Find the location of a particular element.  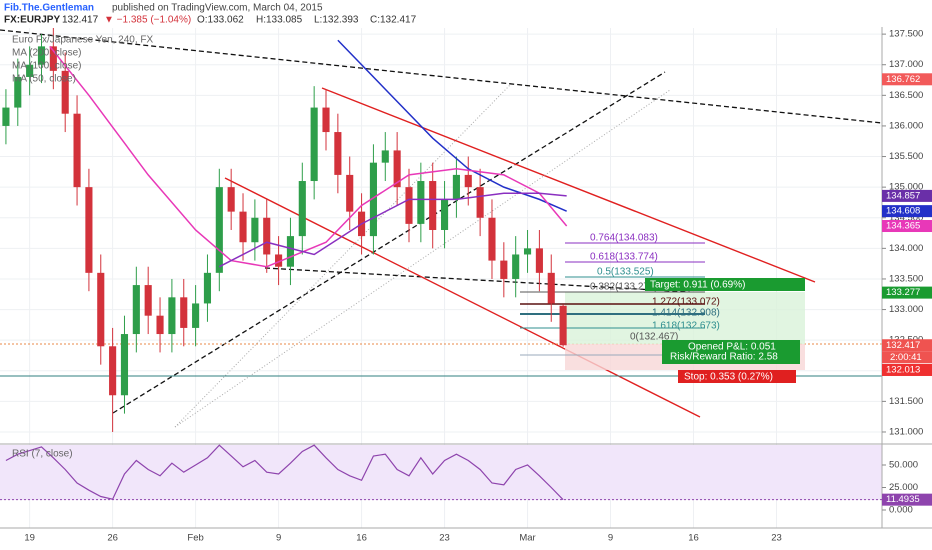

price: 132.417 is located at coordinates (80, 20).